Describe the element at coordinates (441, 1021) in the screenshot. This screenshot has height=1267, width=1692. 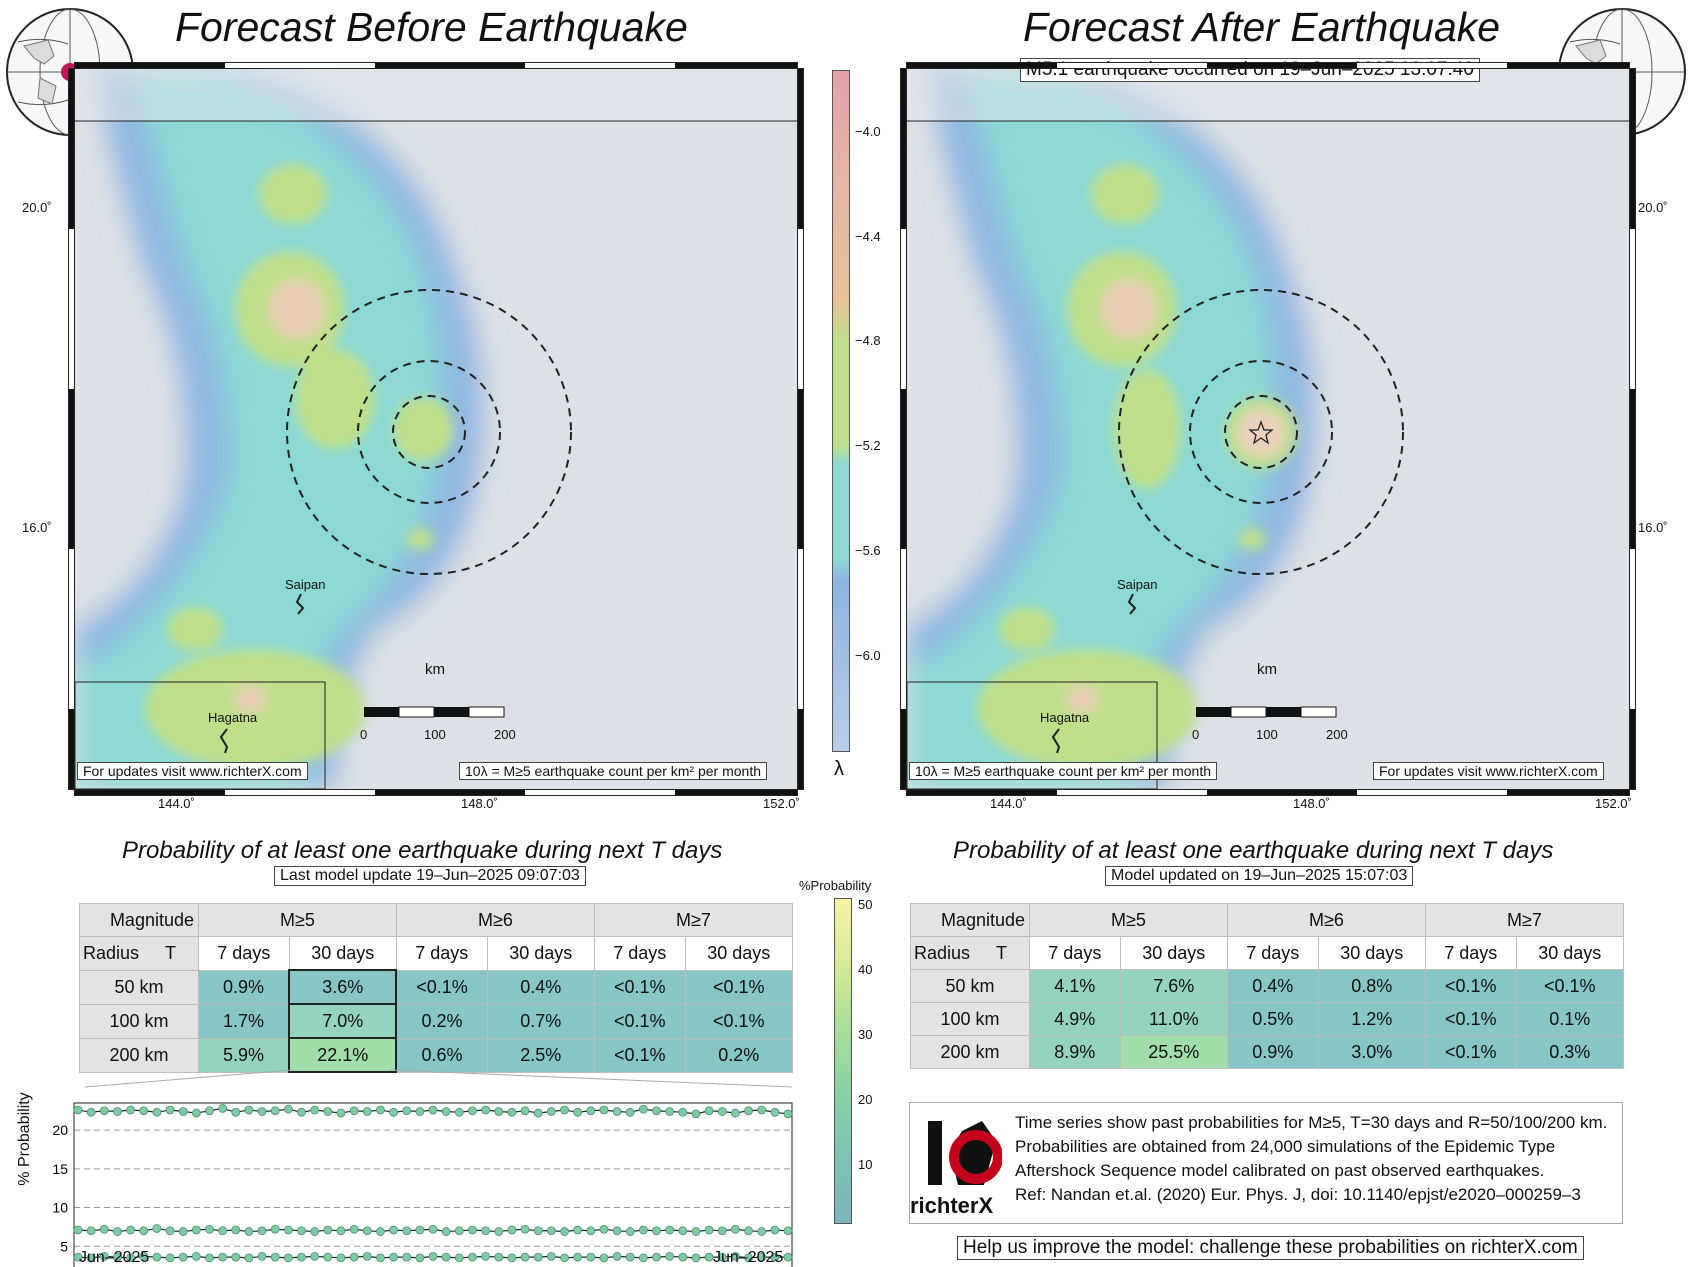
I see `prob-cell: 0.2%` at that location.